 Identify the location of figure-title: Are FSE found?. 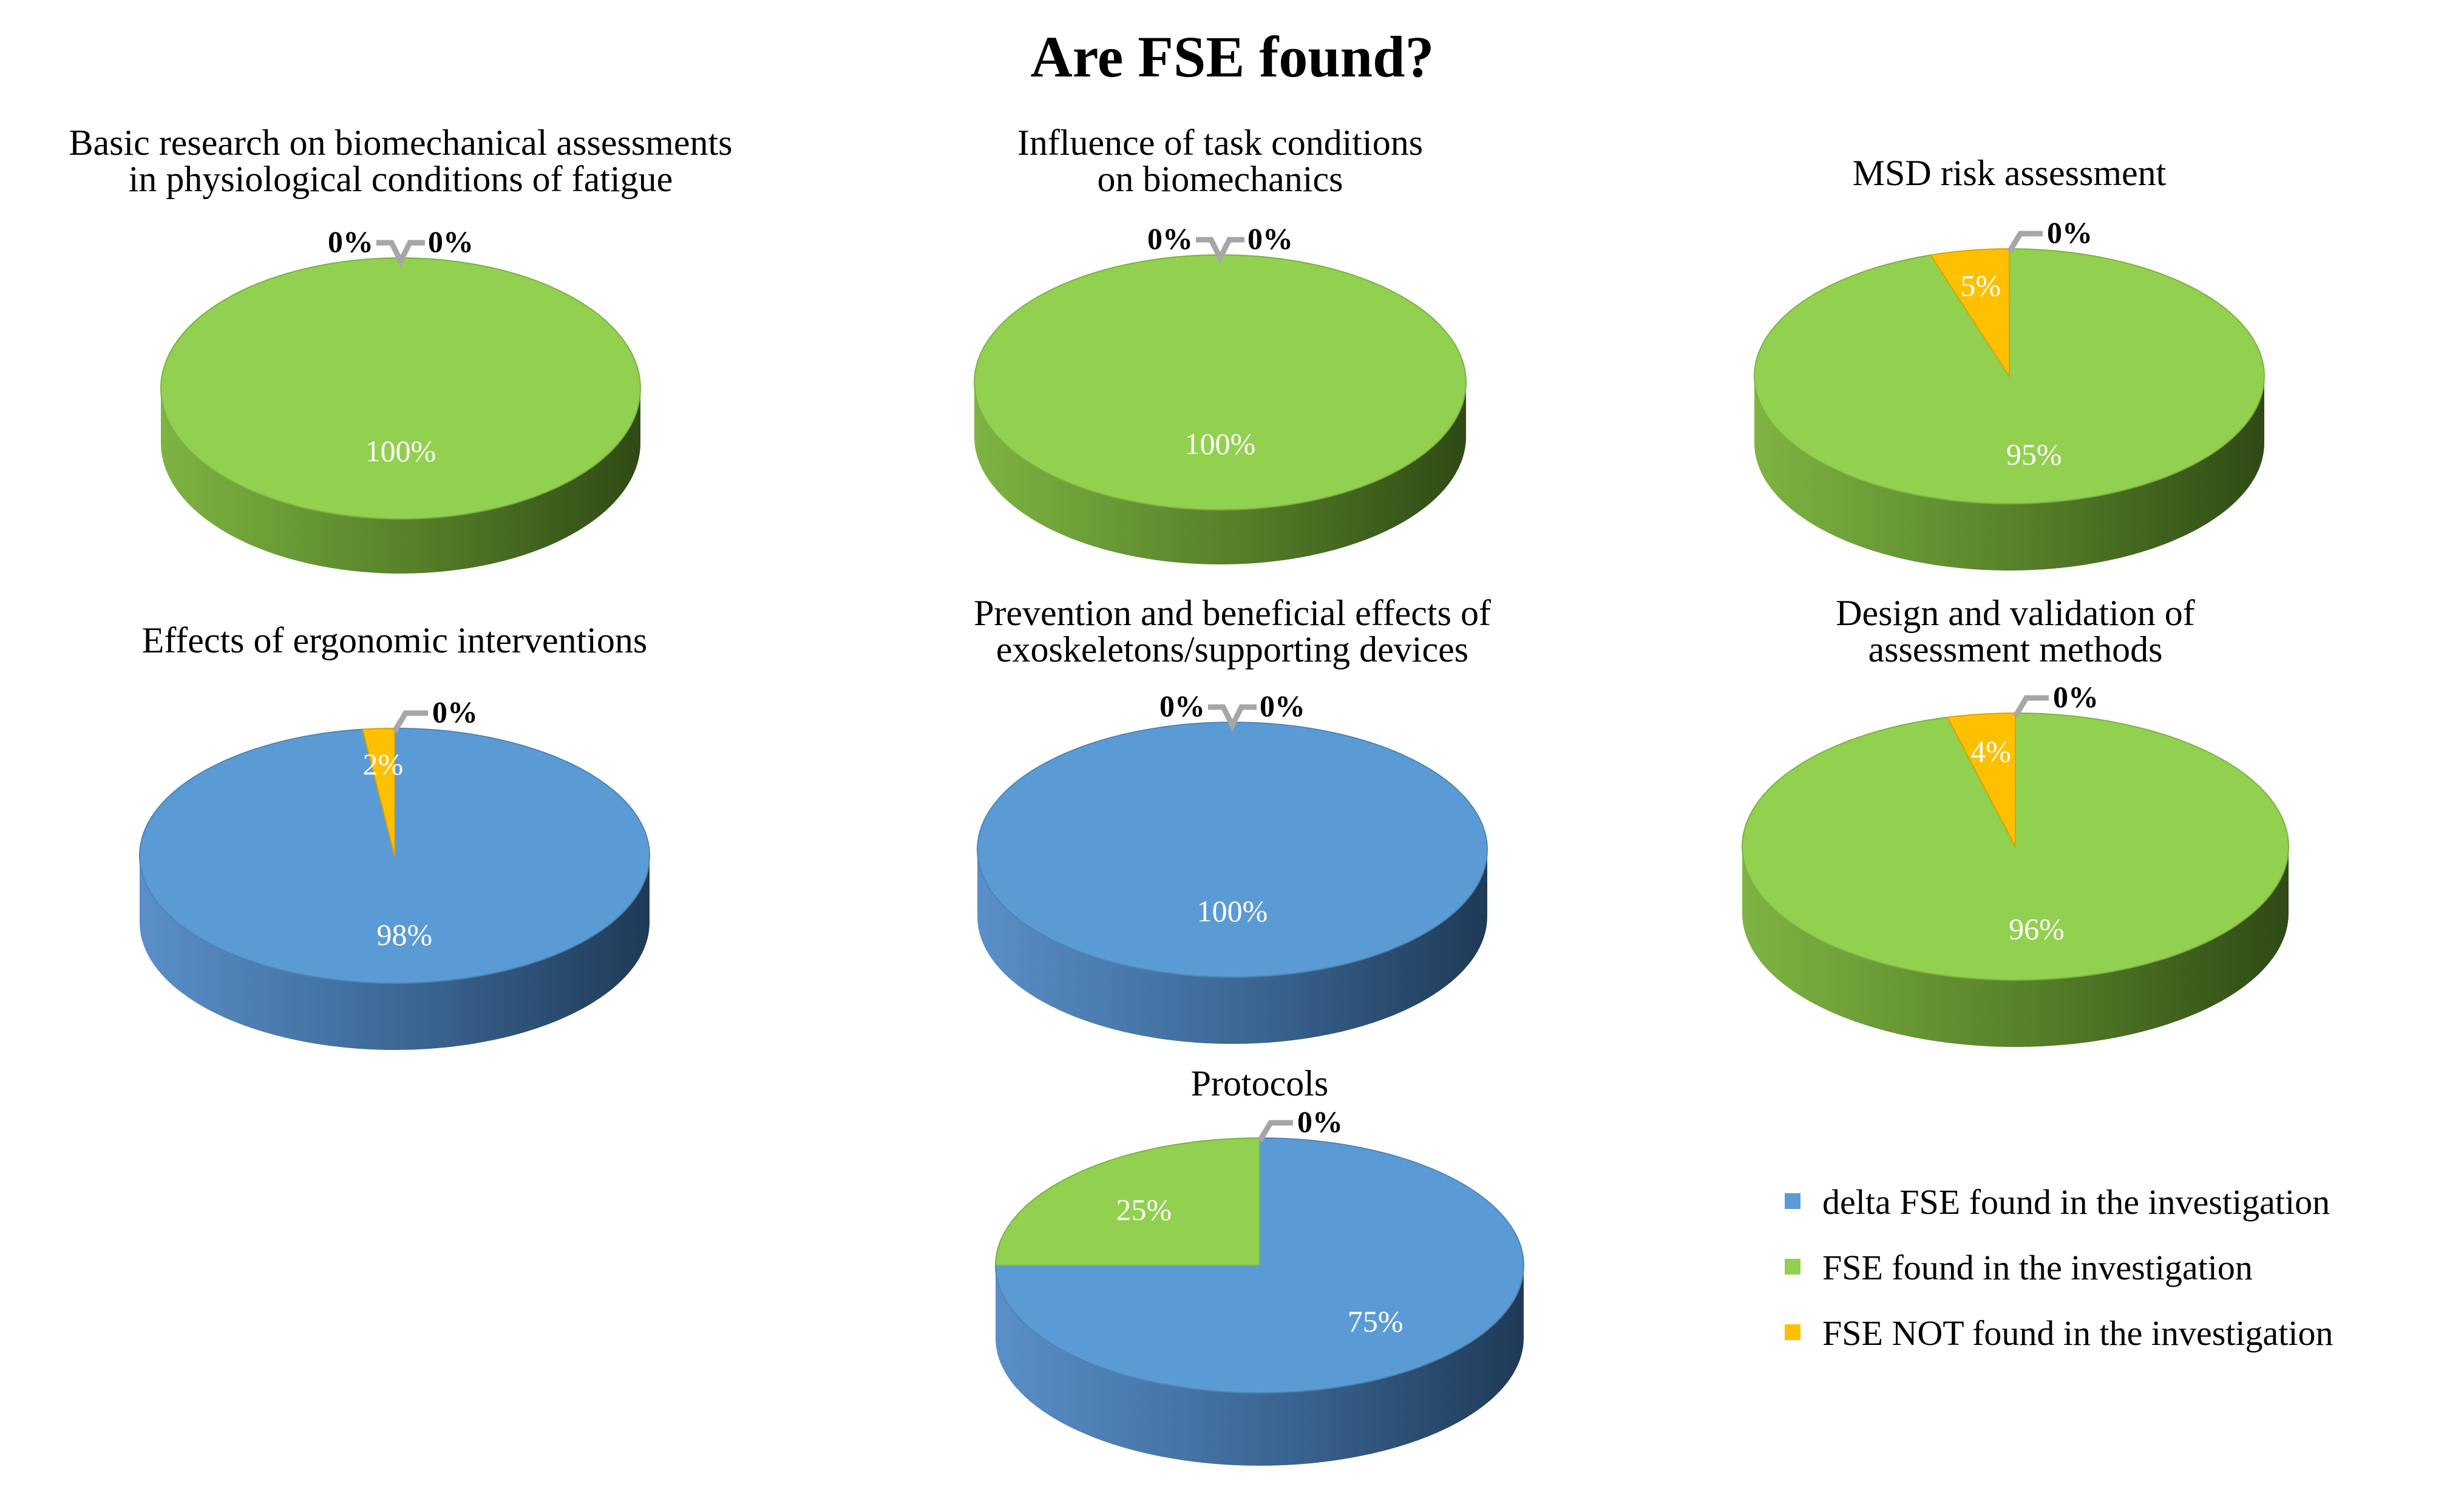
(1232, 56).